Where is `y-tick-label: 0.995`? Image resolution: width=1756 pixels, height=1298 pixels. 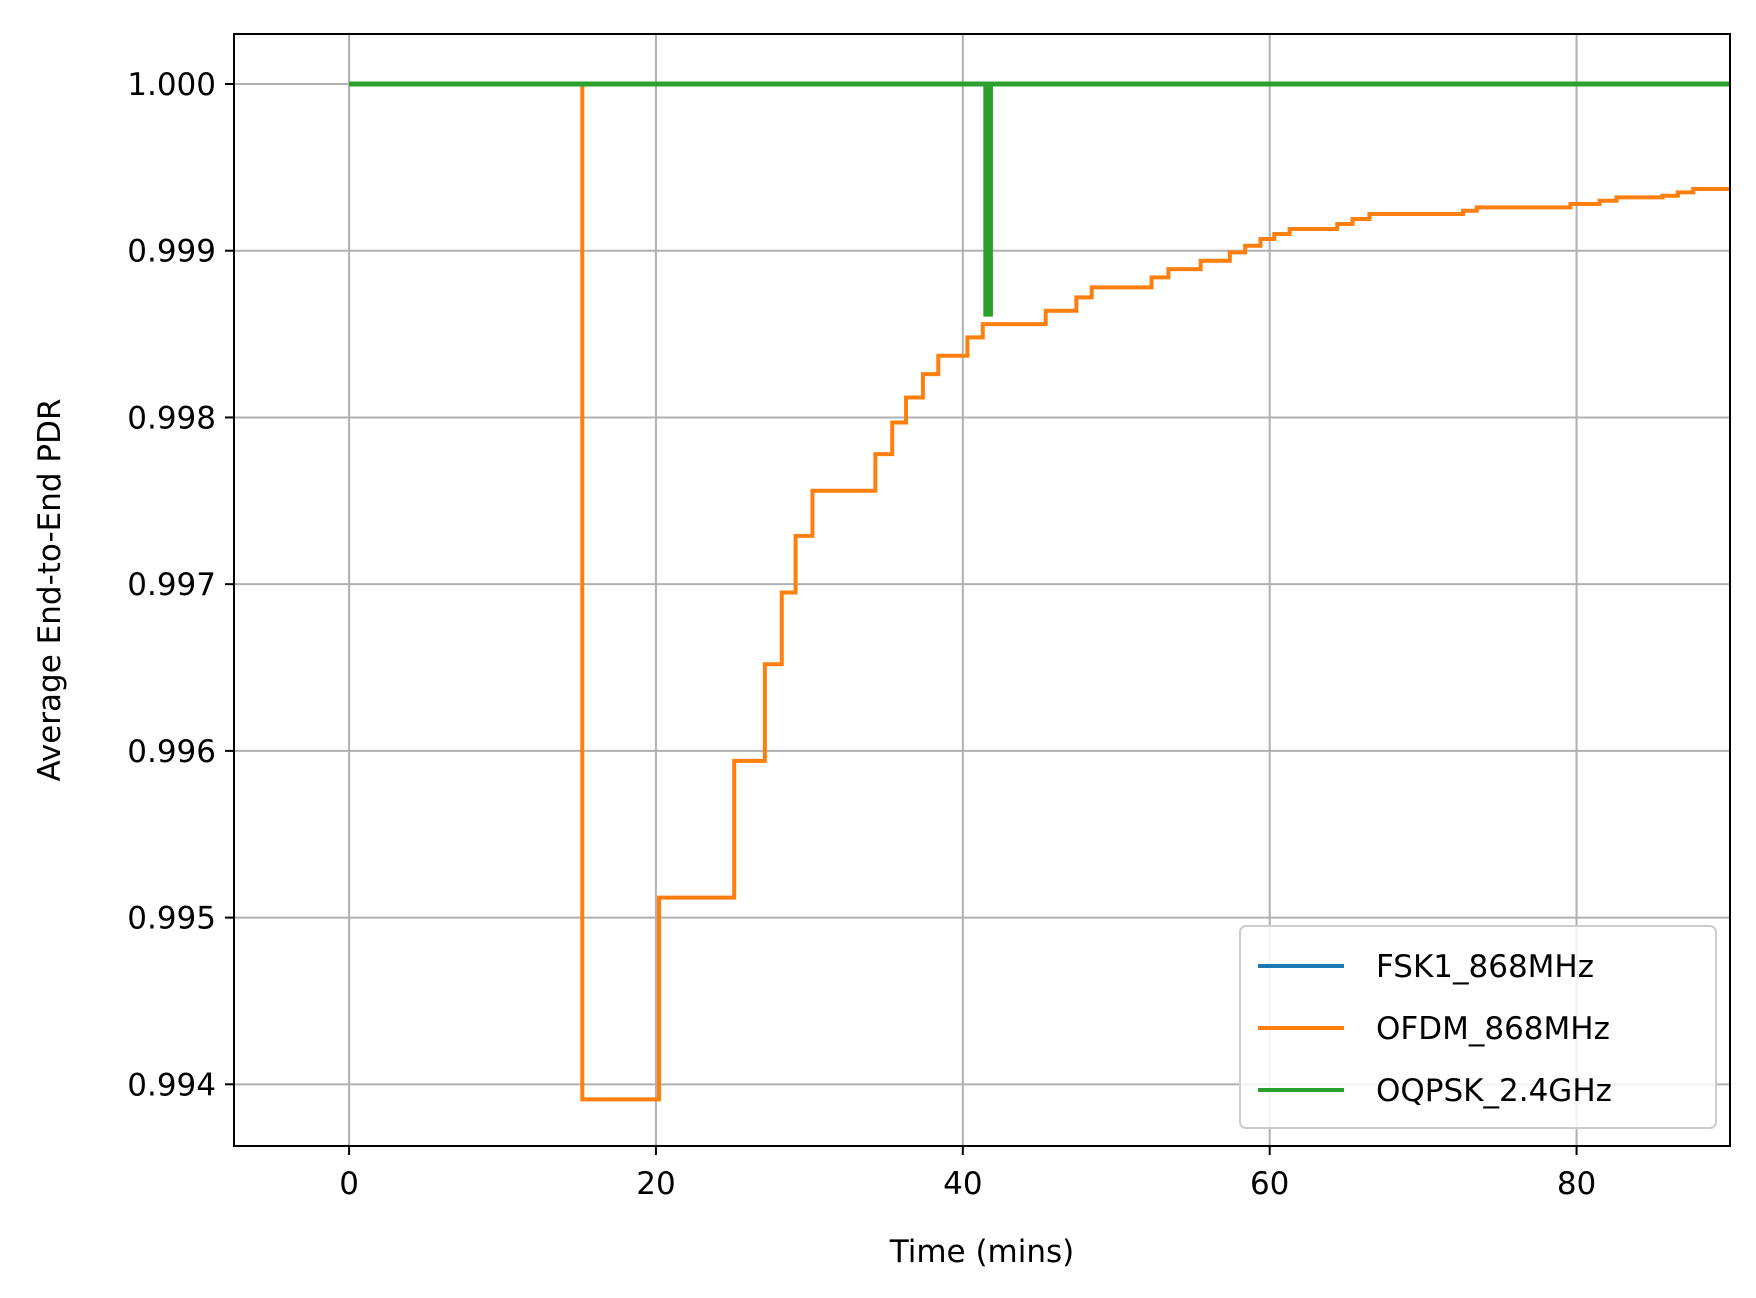 y-tick-label: 0.995 is located at coordinates (171, 919).